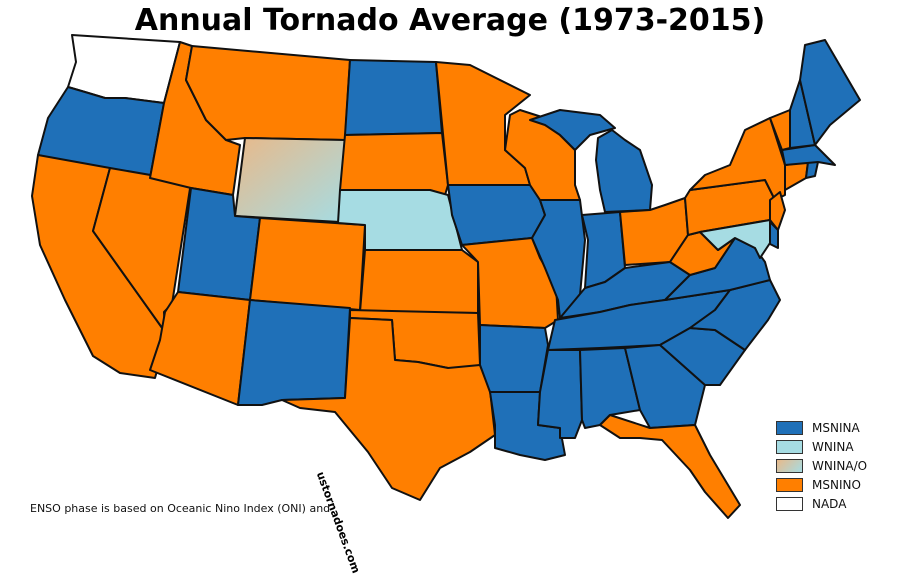 The image size is (900, 575). I want to click on legend-label: MSNINO, so click(836, 484).